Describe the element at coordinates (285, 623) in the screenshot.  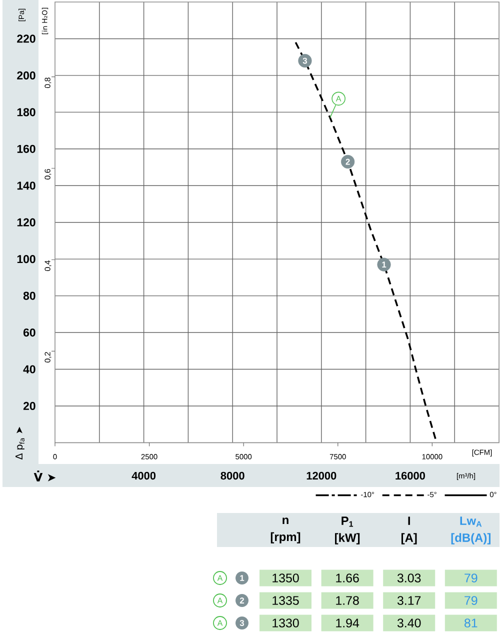
I see `data-label: 1330` at that location.